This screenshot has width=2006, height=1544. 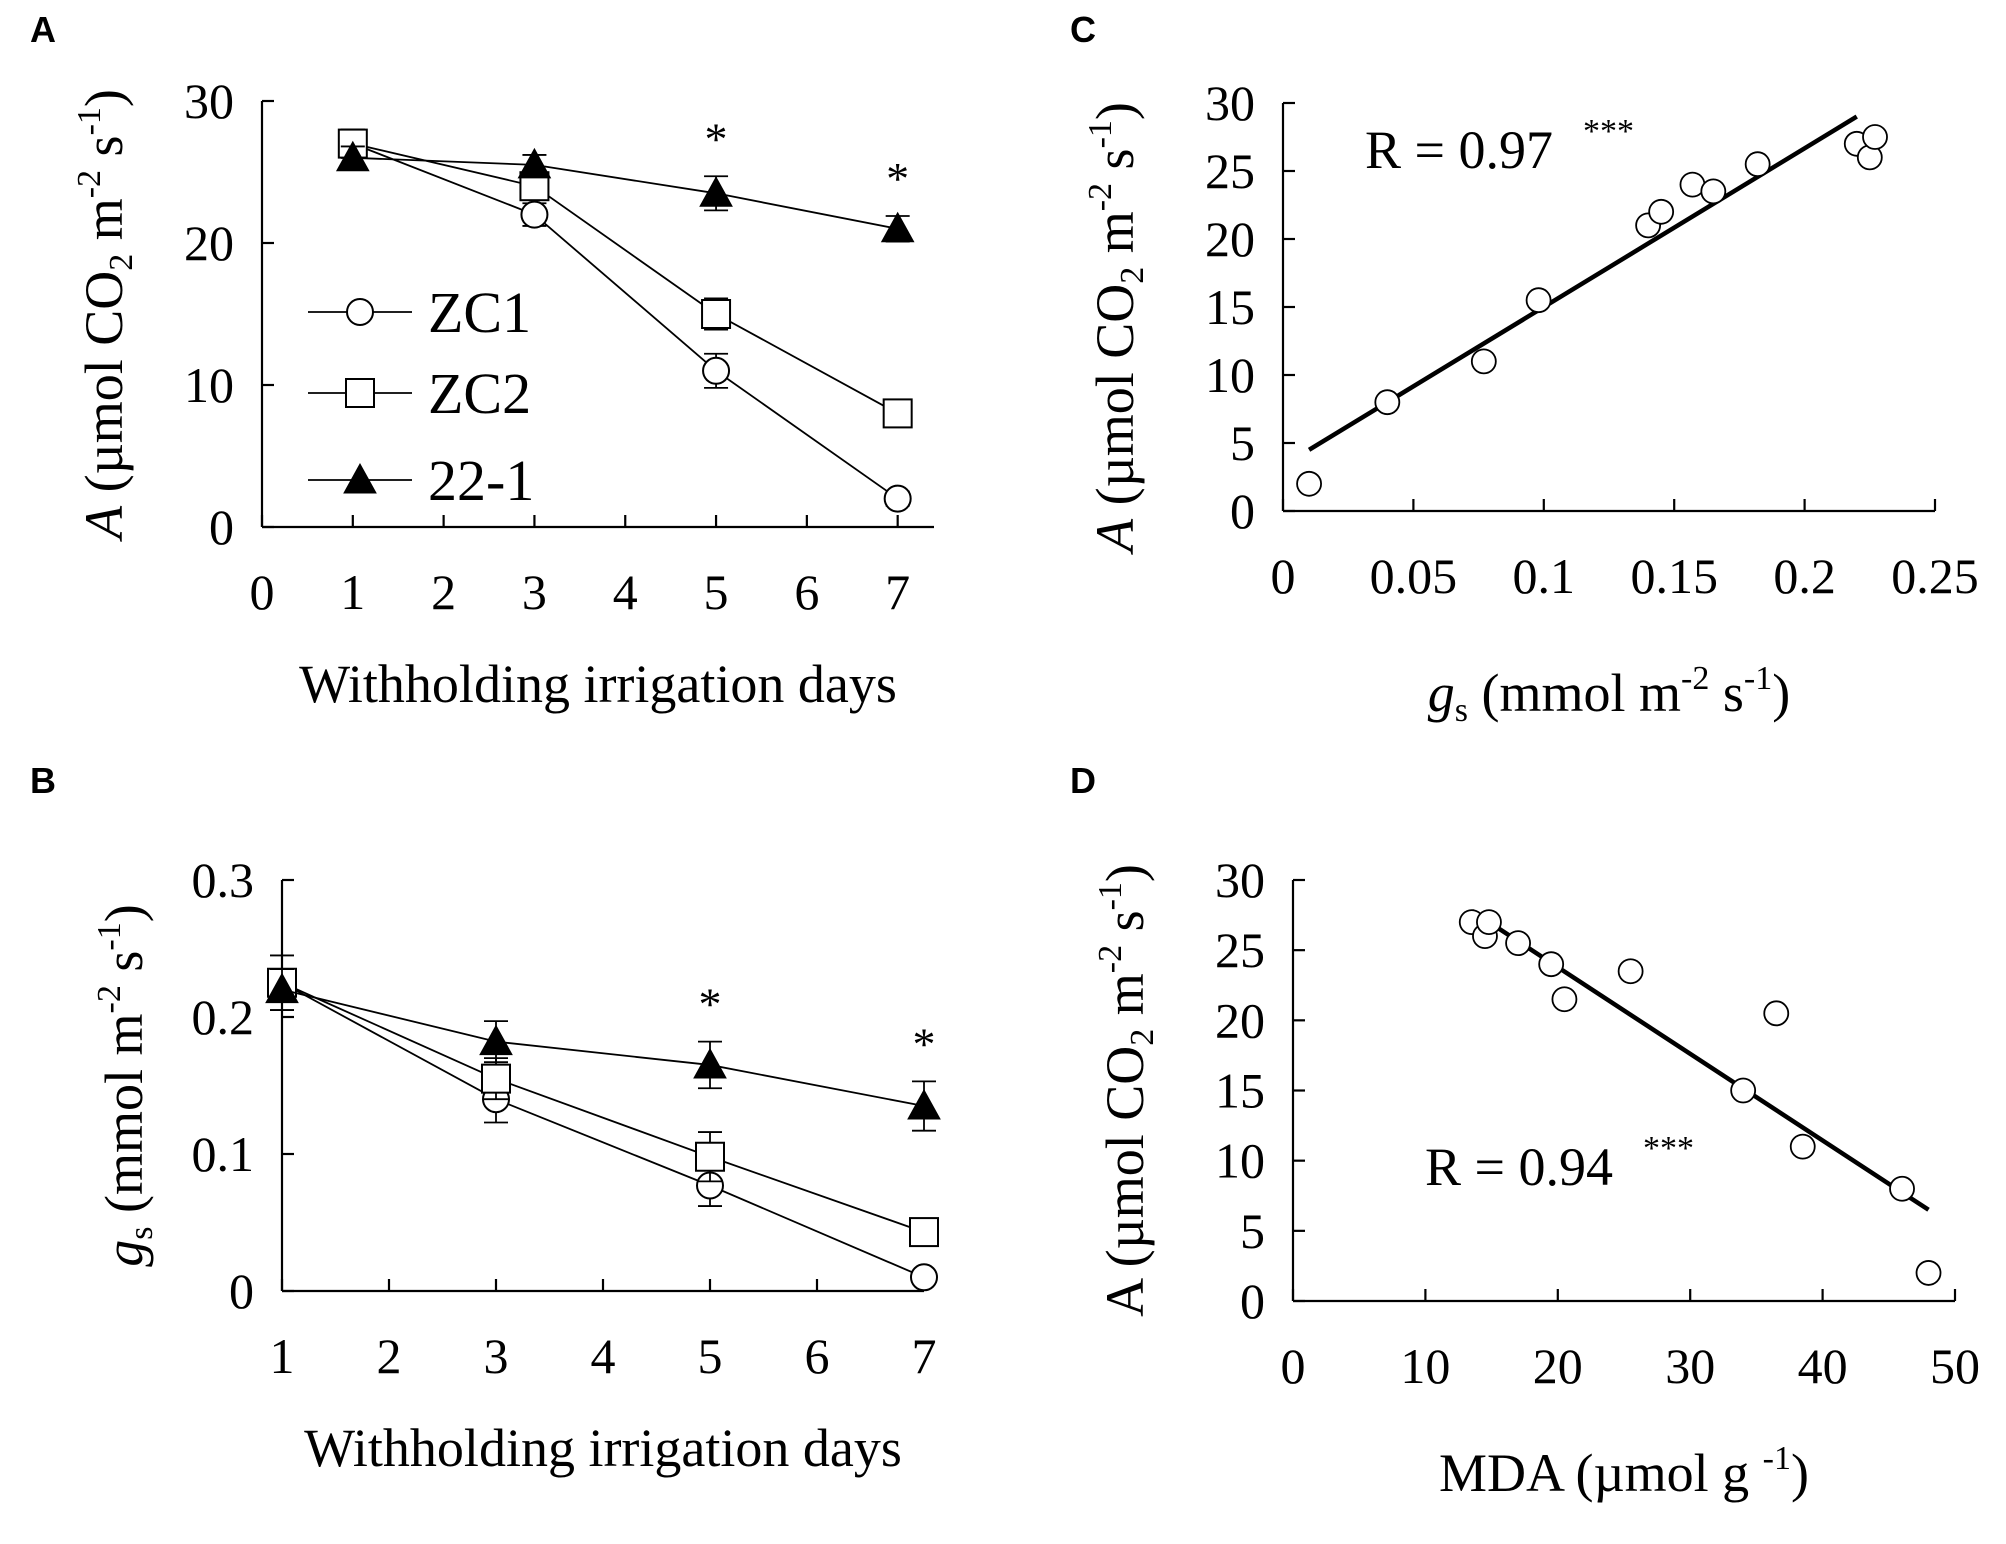 I want to click on x-tick-label: 0.15, so click(x=1674, y=576).